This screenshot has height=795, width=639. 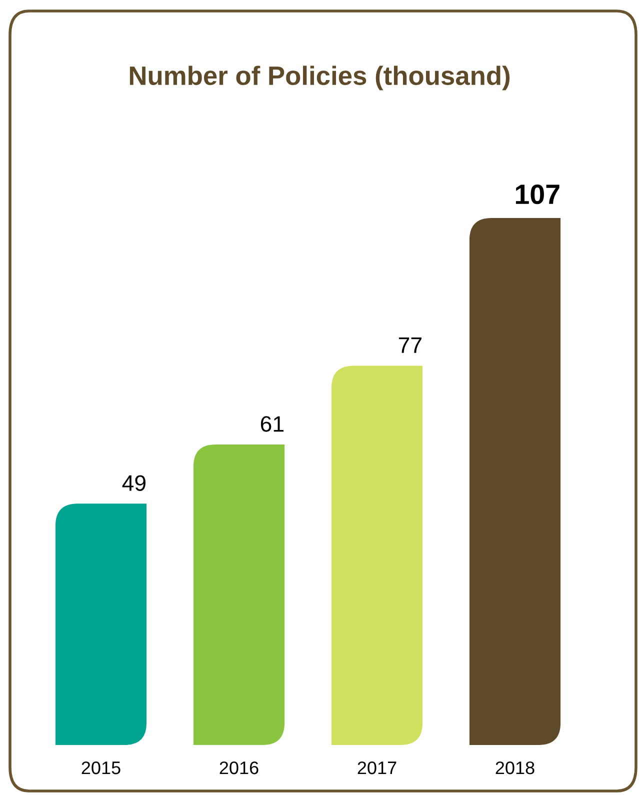 What do you see at coordinates (515, 767) in the screenshot?
I see `x-tick-label: 2018` at bounding box center [515, 767].